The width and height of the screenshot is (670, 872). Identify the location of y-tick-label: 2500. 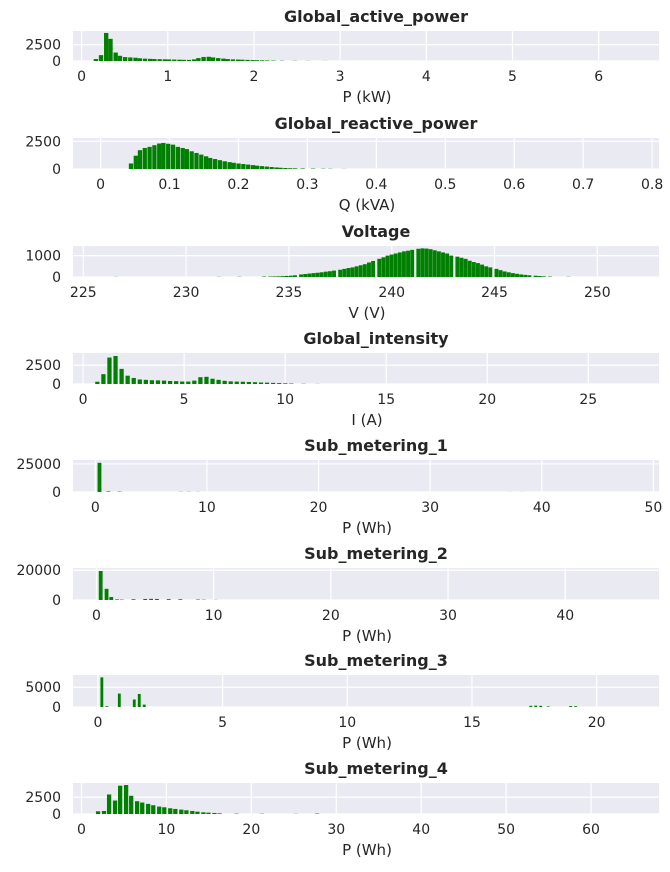
(43, 46).